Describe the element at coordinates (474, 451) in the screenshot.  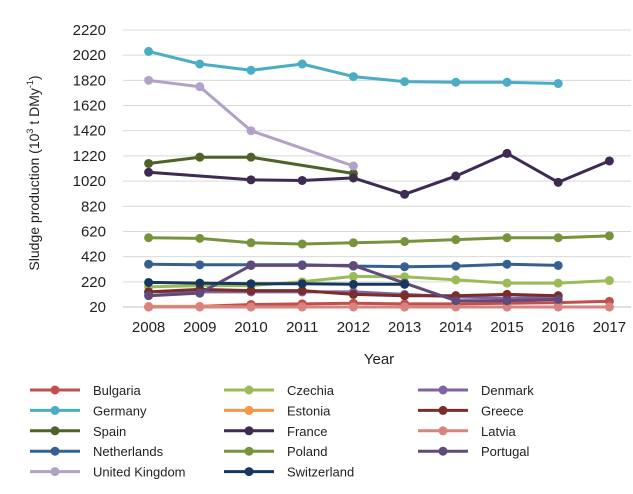
I see `legend-item: Portugal` at that location.